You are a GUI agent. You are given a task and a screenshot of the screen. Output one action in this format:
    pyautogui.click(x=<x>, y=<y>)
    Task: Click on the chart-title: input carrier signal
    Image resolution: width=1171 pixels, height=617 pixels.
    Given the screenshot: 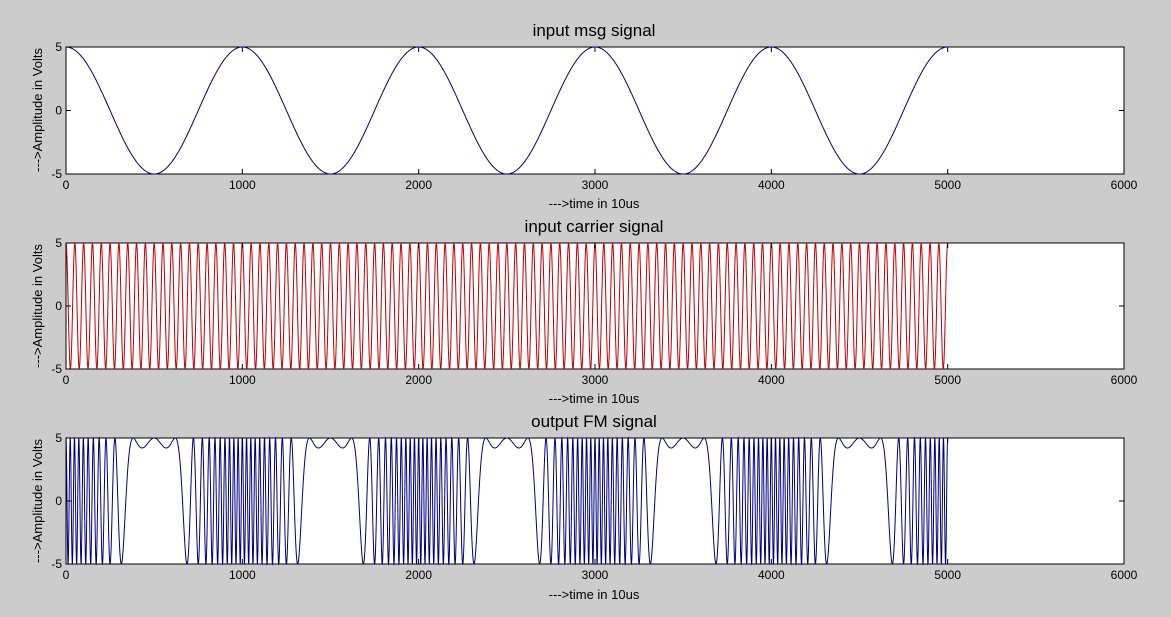 What is the action you would take?
    pyautogui.click(x=594, y=226)
    